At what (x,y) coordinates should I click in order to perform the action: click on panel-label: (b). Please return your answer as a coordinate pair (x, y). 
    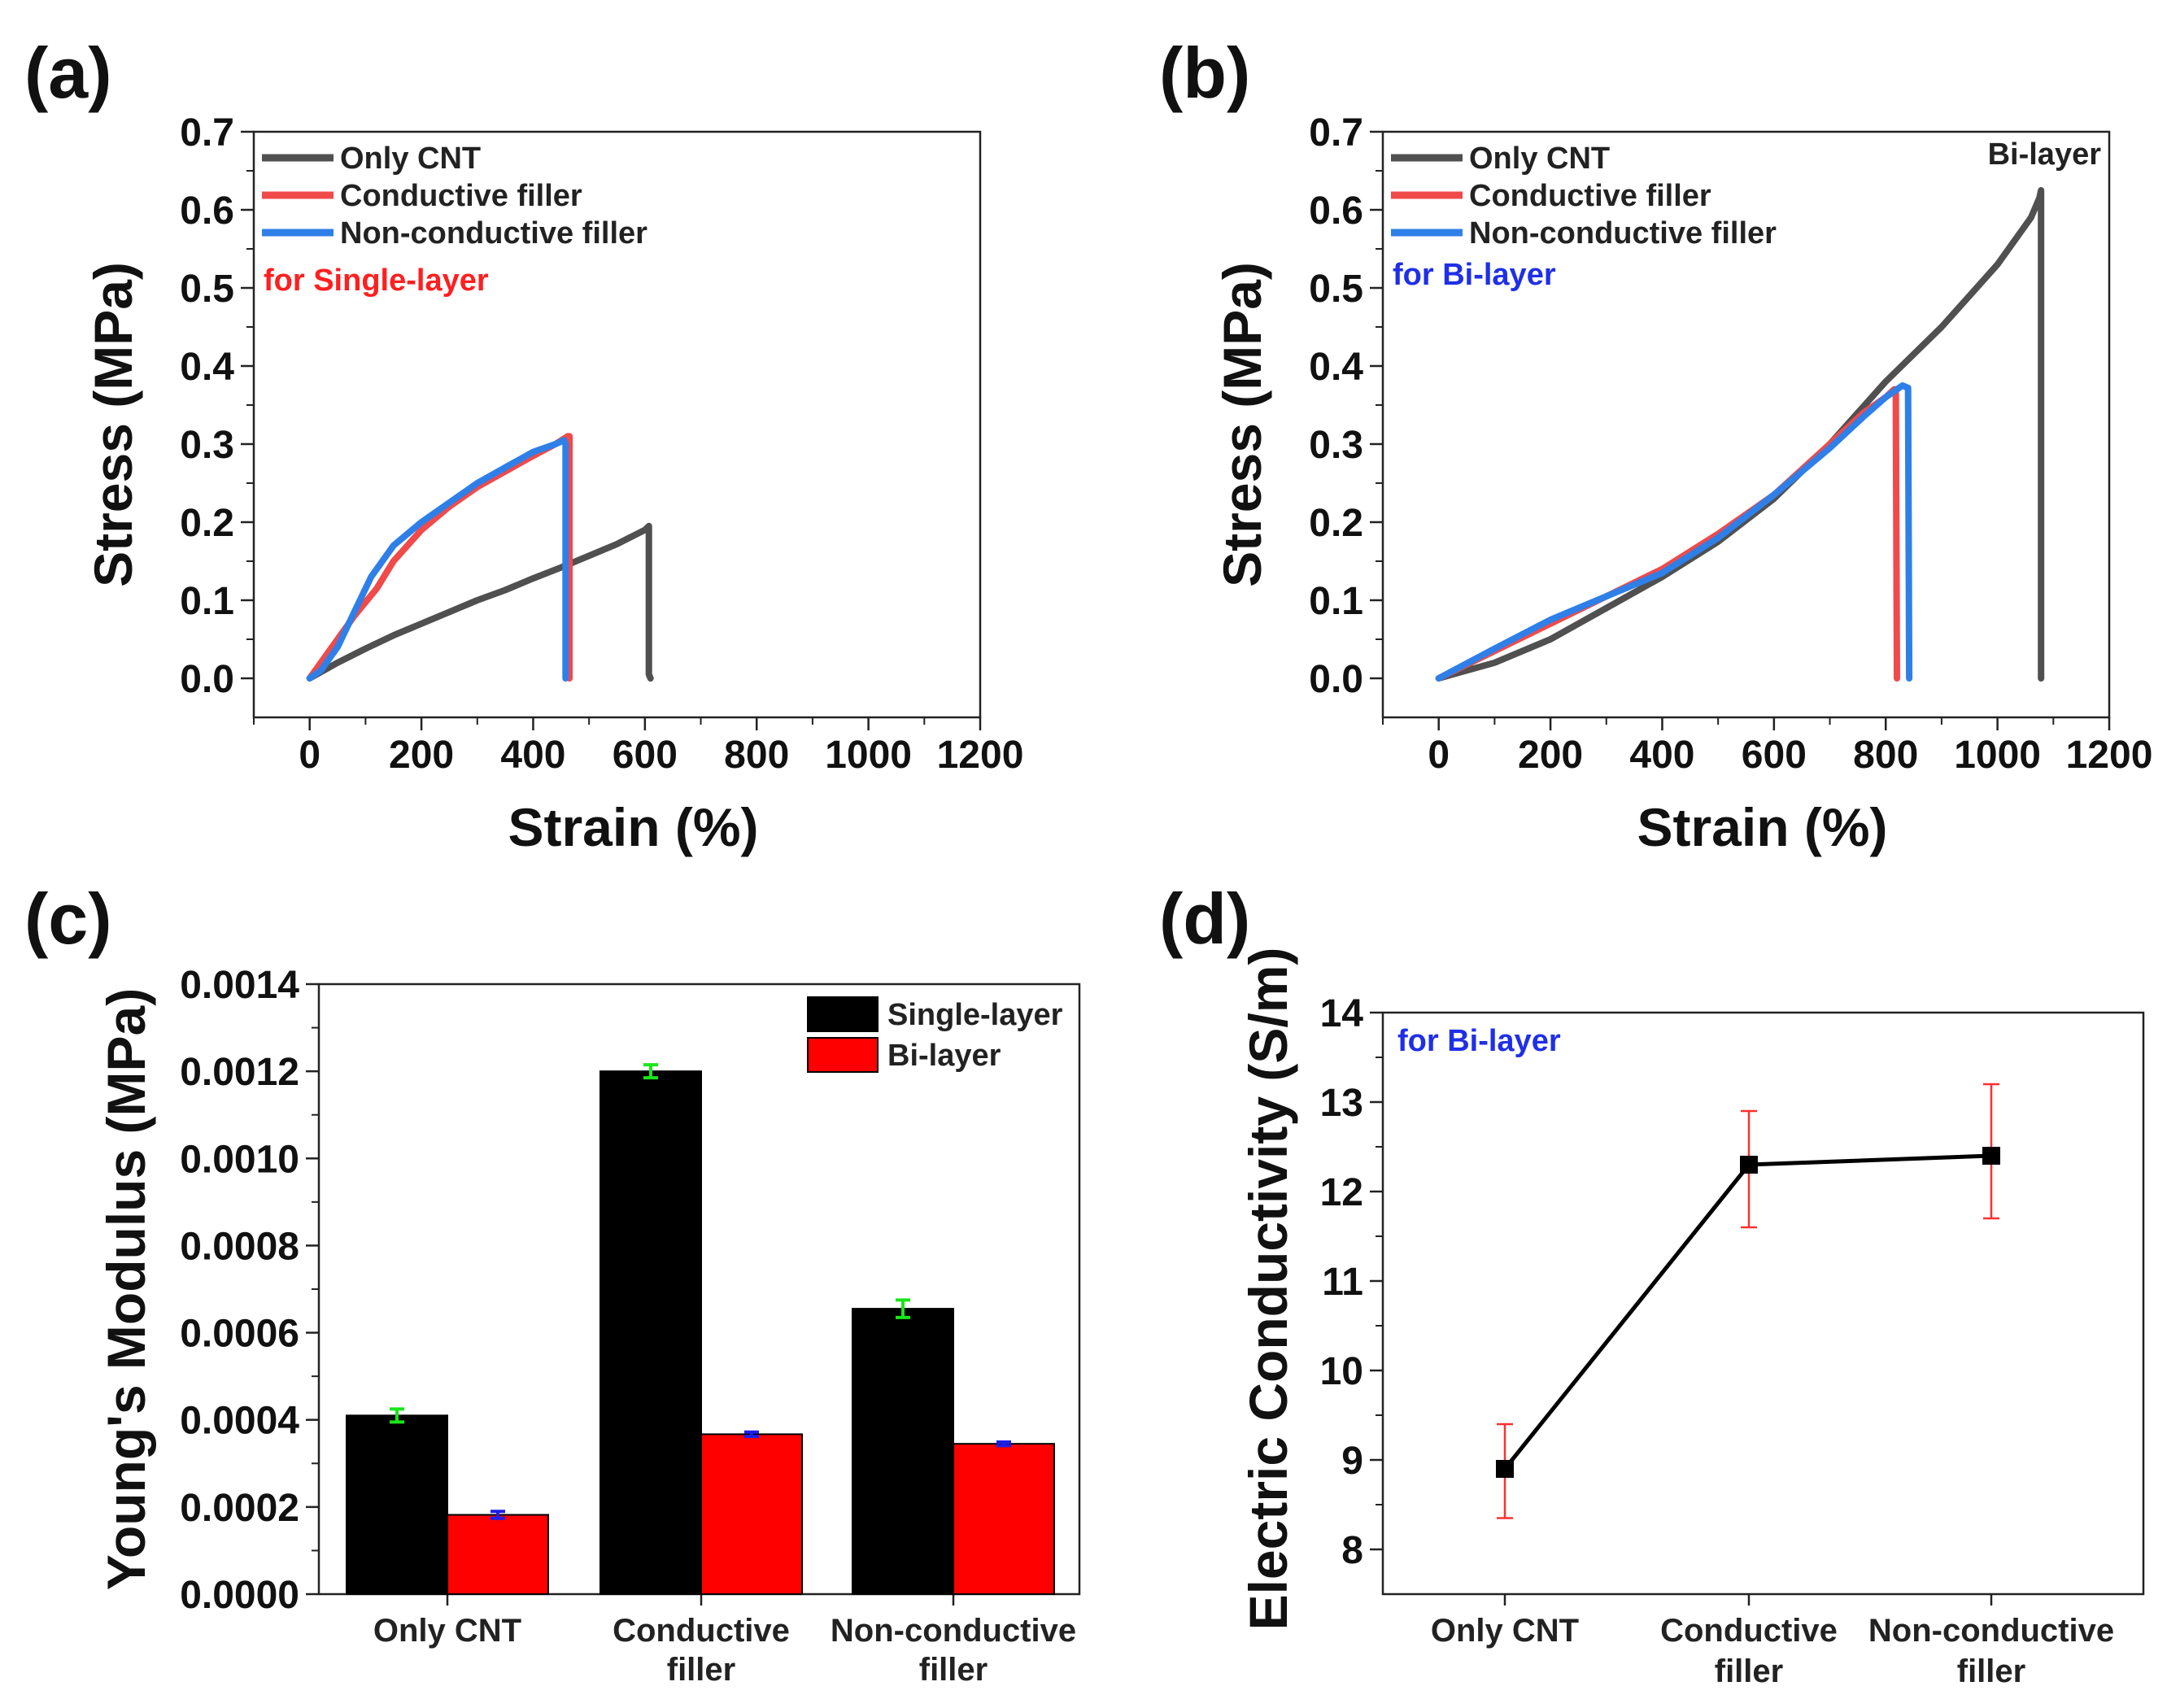
    Looking at the image, I should click on (1204, 73).